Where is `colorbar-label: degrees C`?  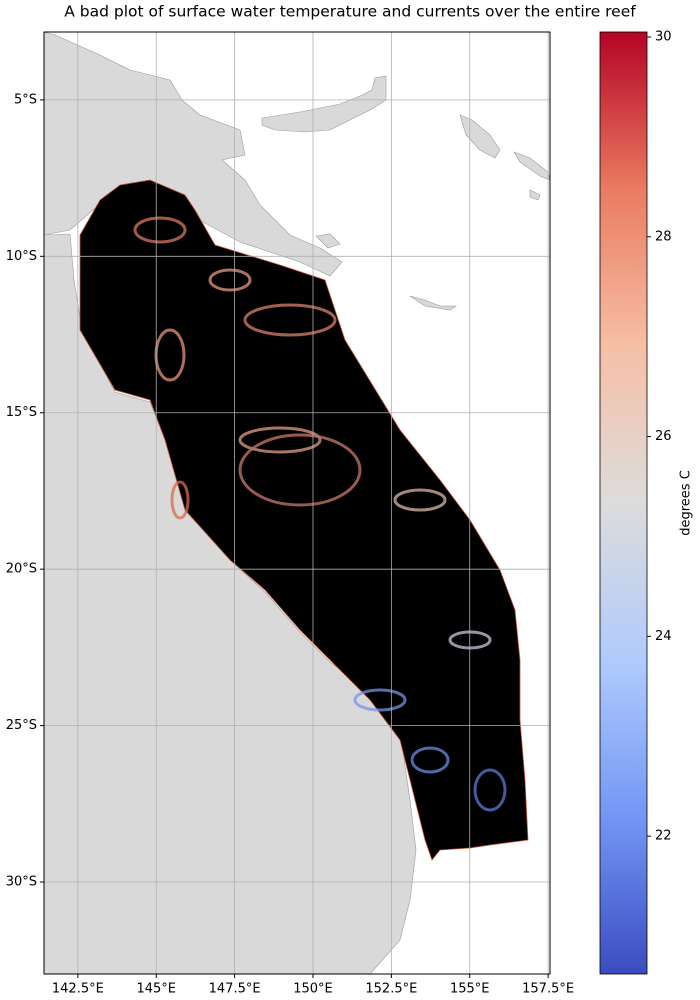 colorbar-label: degrees C is located at coordinates (686, 503).